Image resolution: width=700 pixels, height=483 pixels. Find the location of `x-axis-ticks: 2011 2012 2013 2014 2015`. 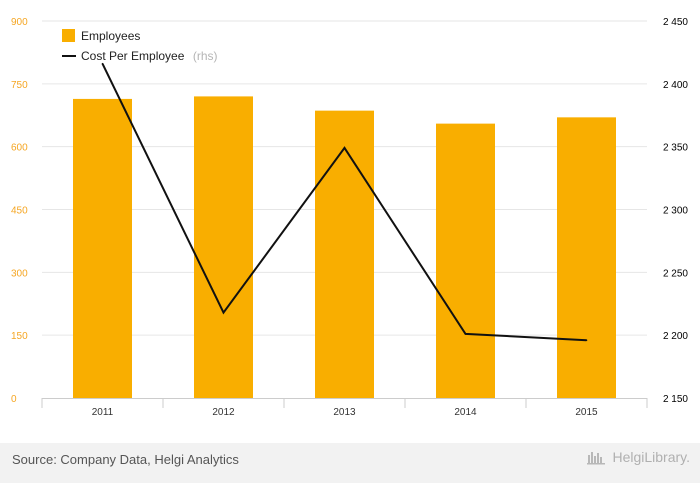

x-axis-ticks: 2011 2012 2013 2014 2015 is located at coordinates (344, 408).